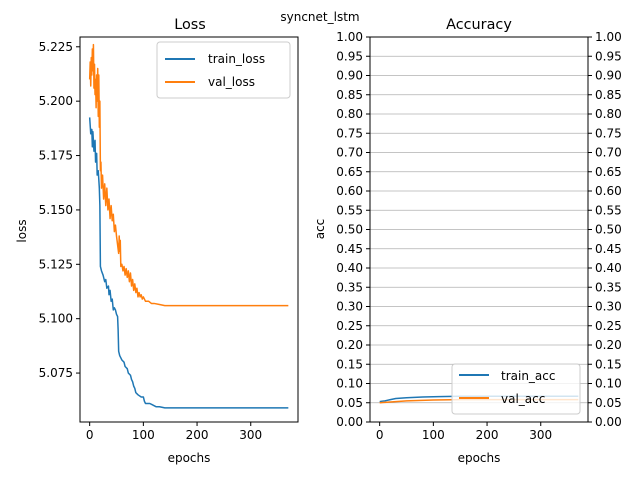  Describe the element at coordinates (349, 230) in the screenshot. I see `accuracy-ytick-label: 0.50` at that location.